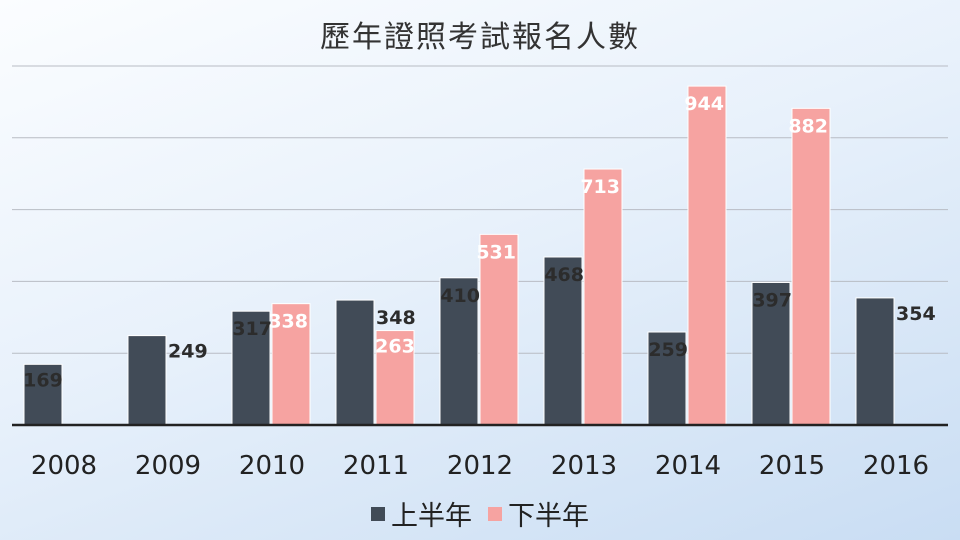 Image resolution: width=960 pixels, height=540 pixels. What do you see at coordinates (496, 252) in the screenshot?
I see `data-label-second-half: 531` at bounding box center [496, 252].